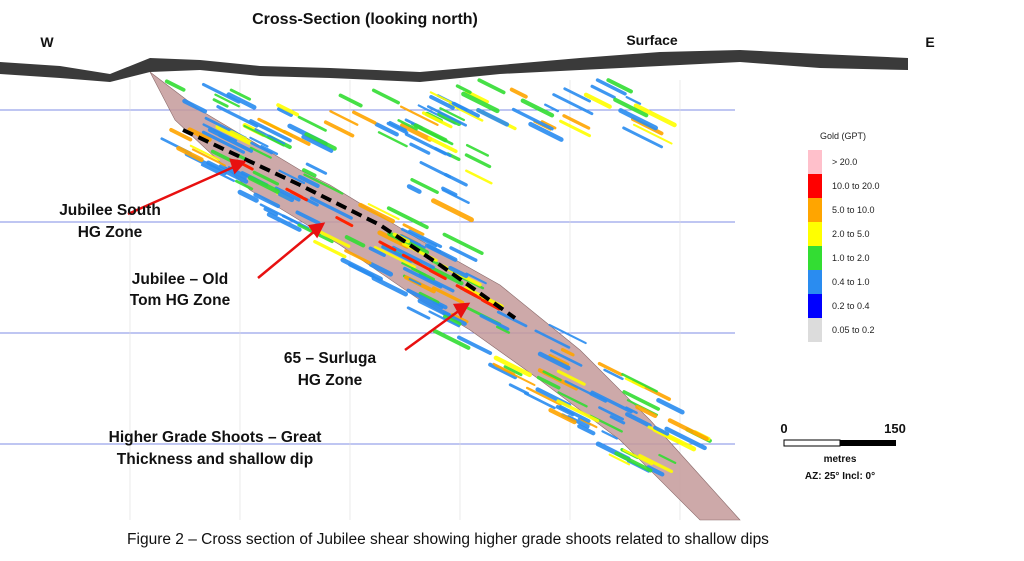 The image size is (1024, 561). Describe the element at coordinates (844, 162) in the screenshot. I see `legend-label: > 20.0` at that location.